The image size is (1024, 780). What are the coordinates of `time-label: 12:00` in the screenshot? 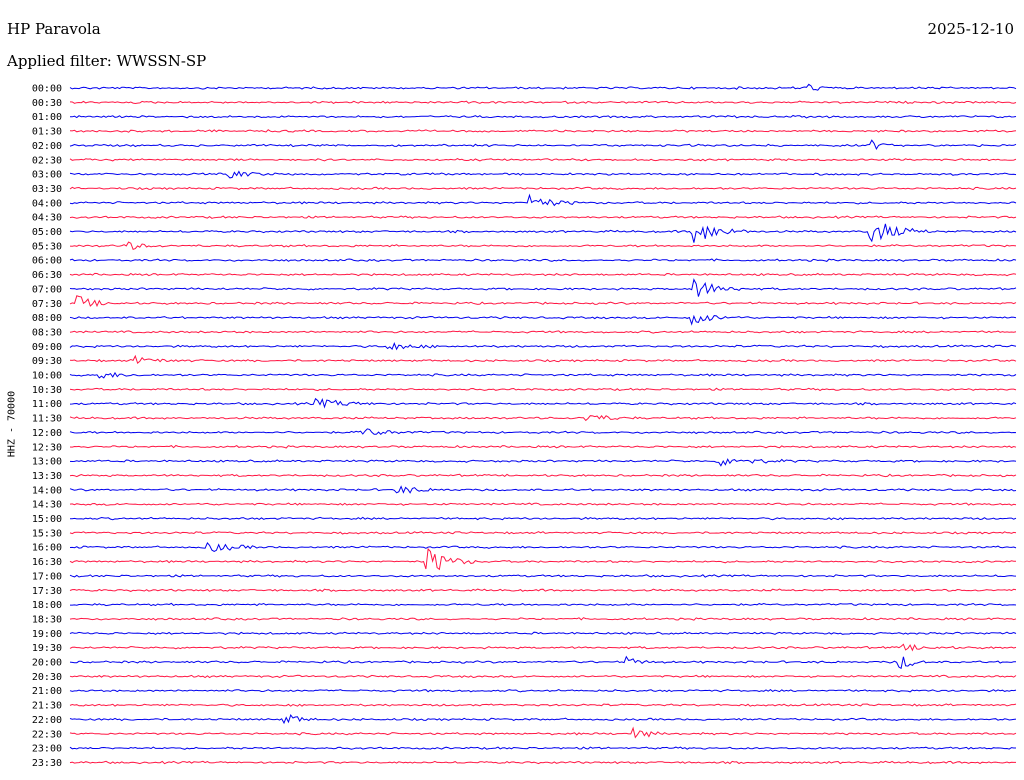 It's located at (47, 433).